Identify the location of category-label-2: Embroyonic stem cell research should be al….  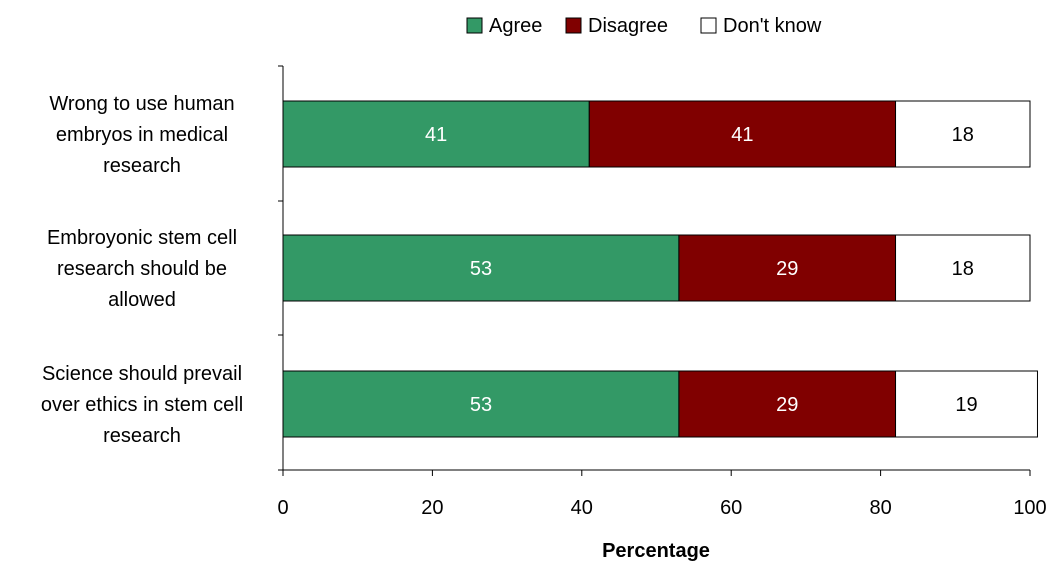
(142, 269).